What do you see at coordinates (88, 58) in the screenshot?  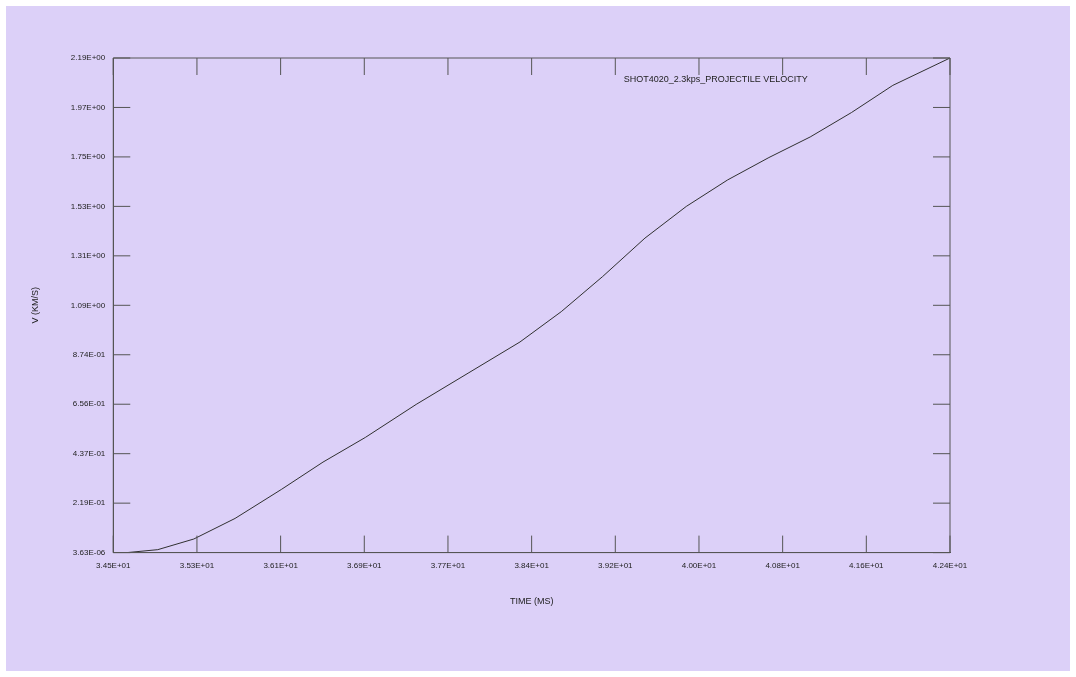 I see `y-tick-label: 2.19E+00` at bounding box center [88, 58].